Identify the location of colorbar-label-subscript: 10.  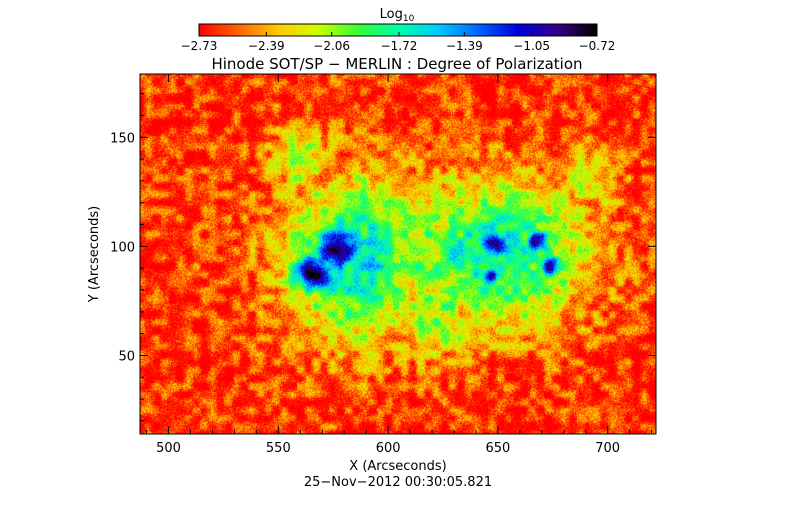
(409, 19).